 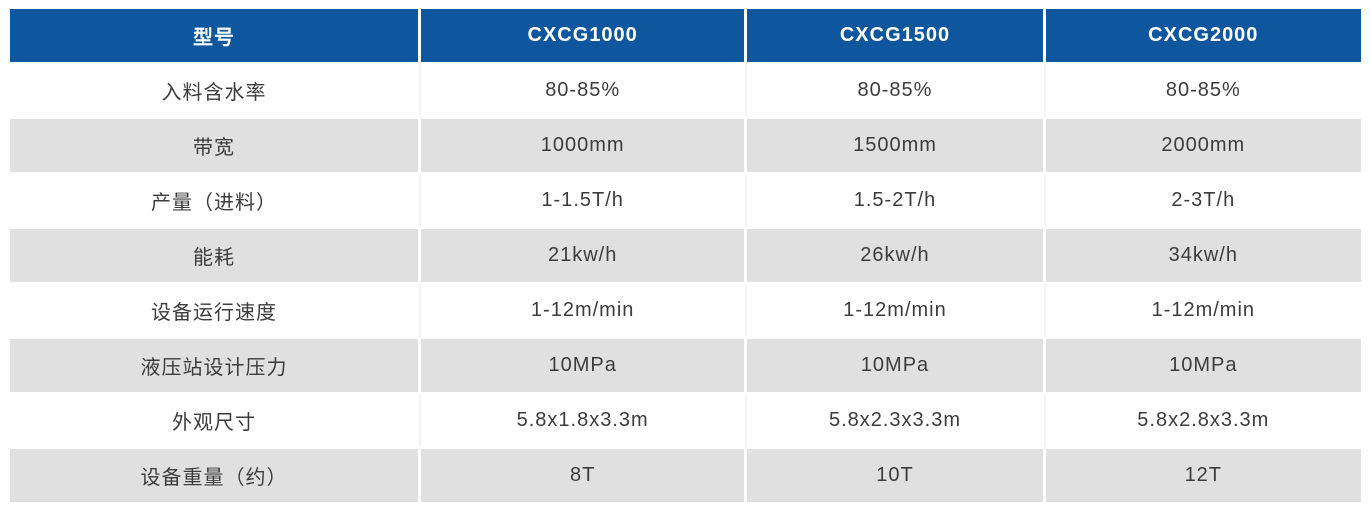 What do you see at coordinates (214, 200) in the screenshot?
I see `row-label: 产量（进料）` at bounding box center [214, 200].